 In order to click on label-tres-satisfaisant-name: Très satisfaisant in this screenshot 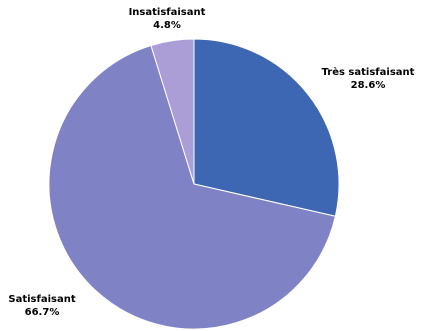, I will do `click(368, 72)`.